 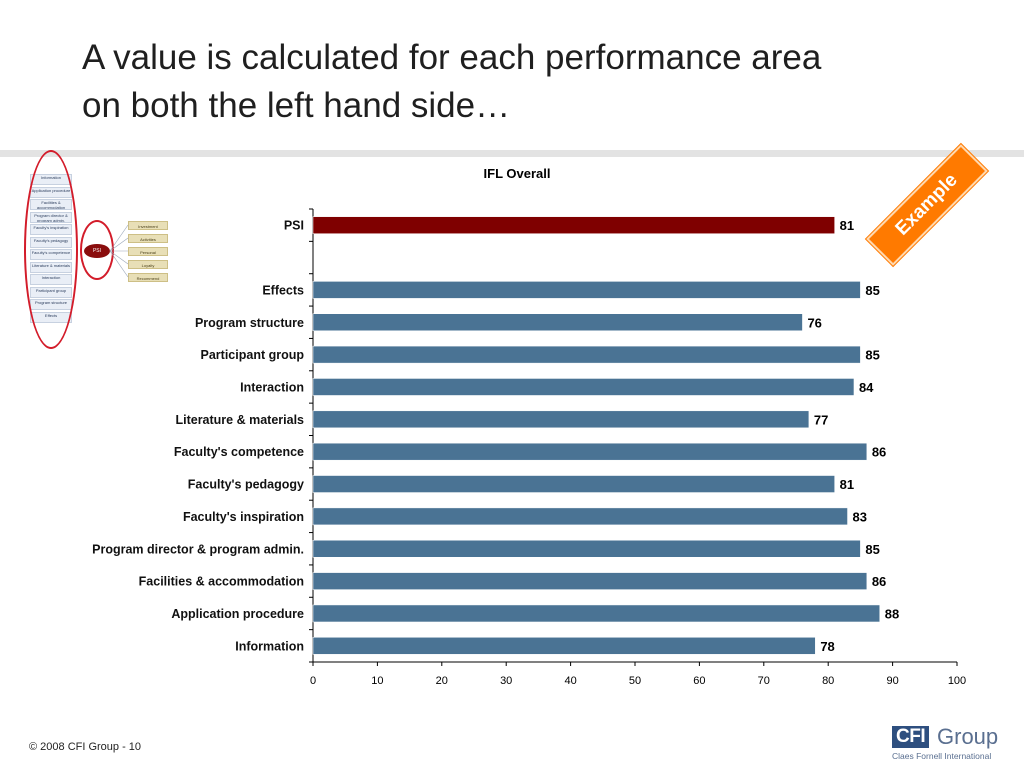 I want to click on company-logo: CFI Group Claes Fornell International, so click(x=955, y=744).